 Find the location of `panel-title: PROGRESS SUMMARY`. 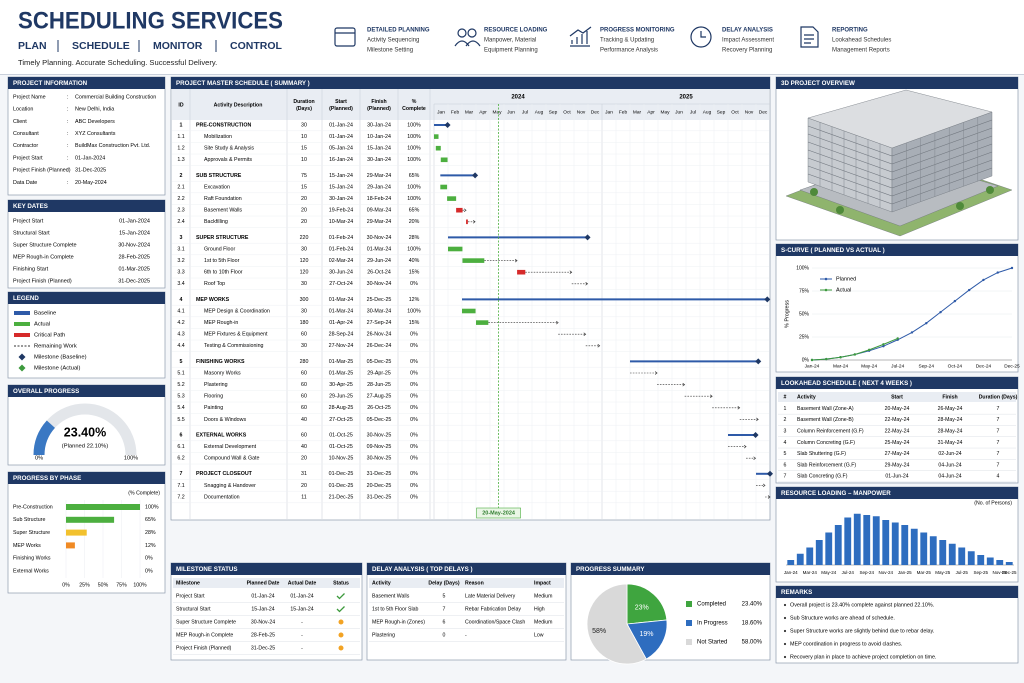

panel-title: PROGRESS SUMMARY is located at coordinates (610, 569).